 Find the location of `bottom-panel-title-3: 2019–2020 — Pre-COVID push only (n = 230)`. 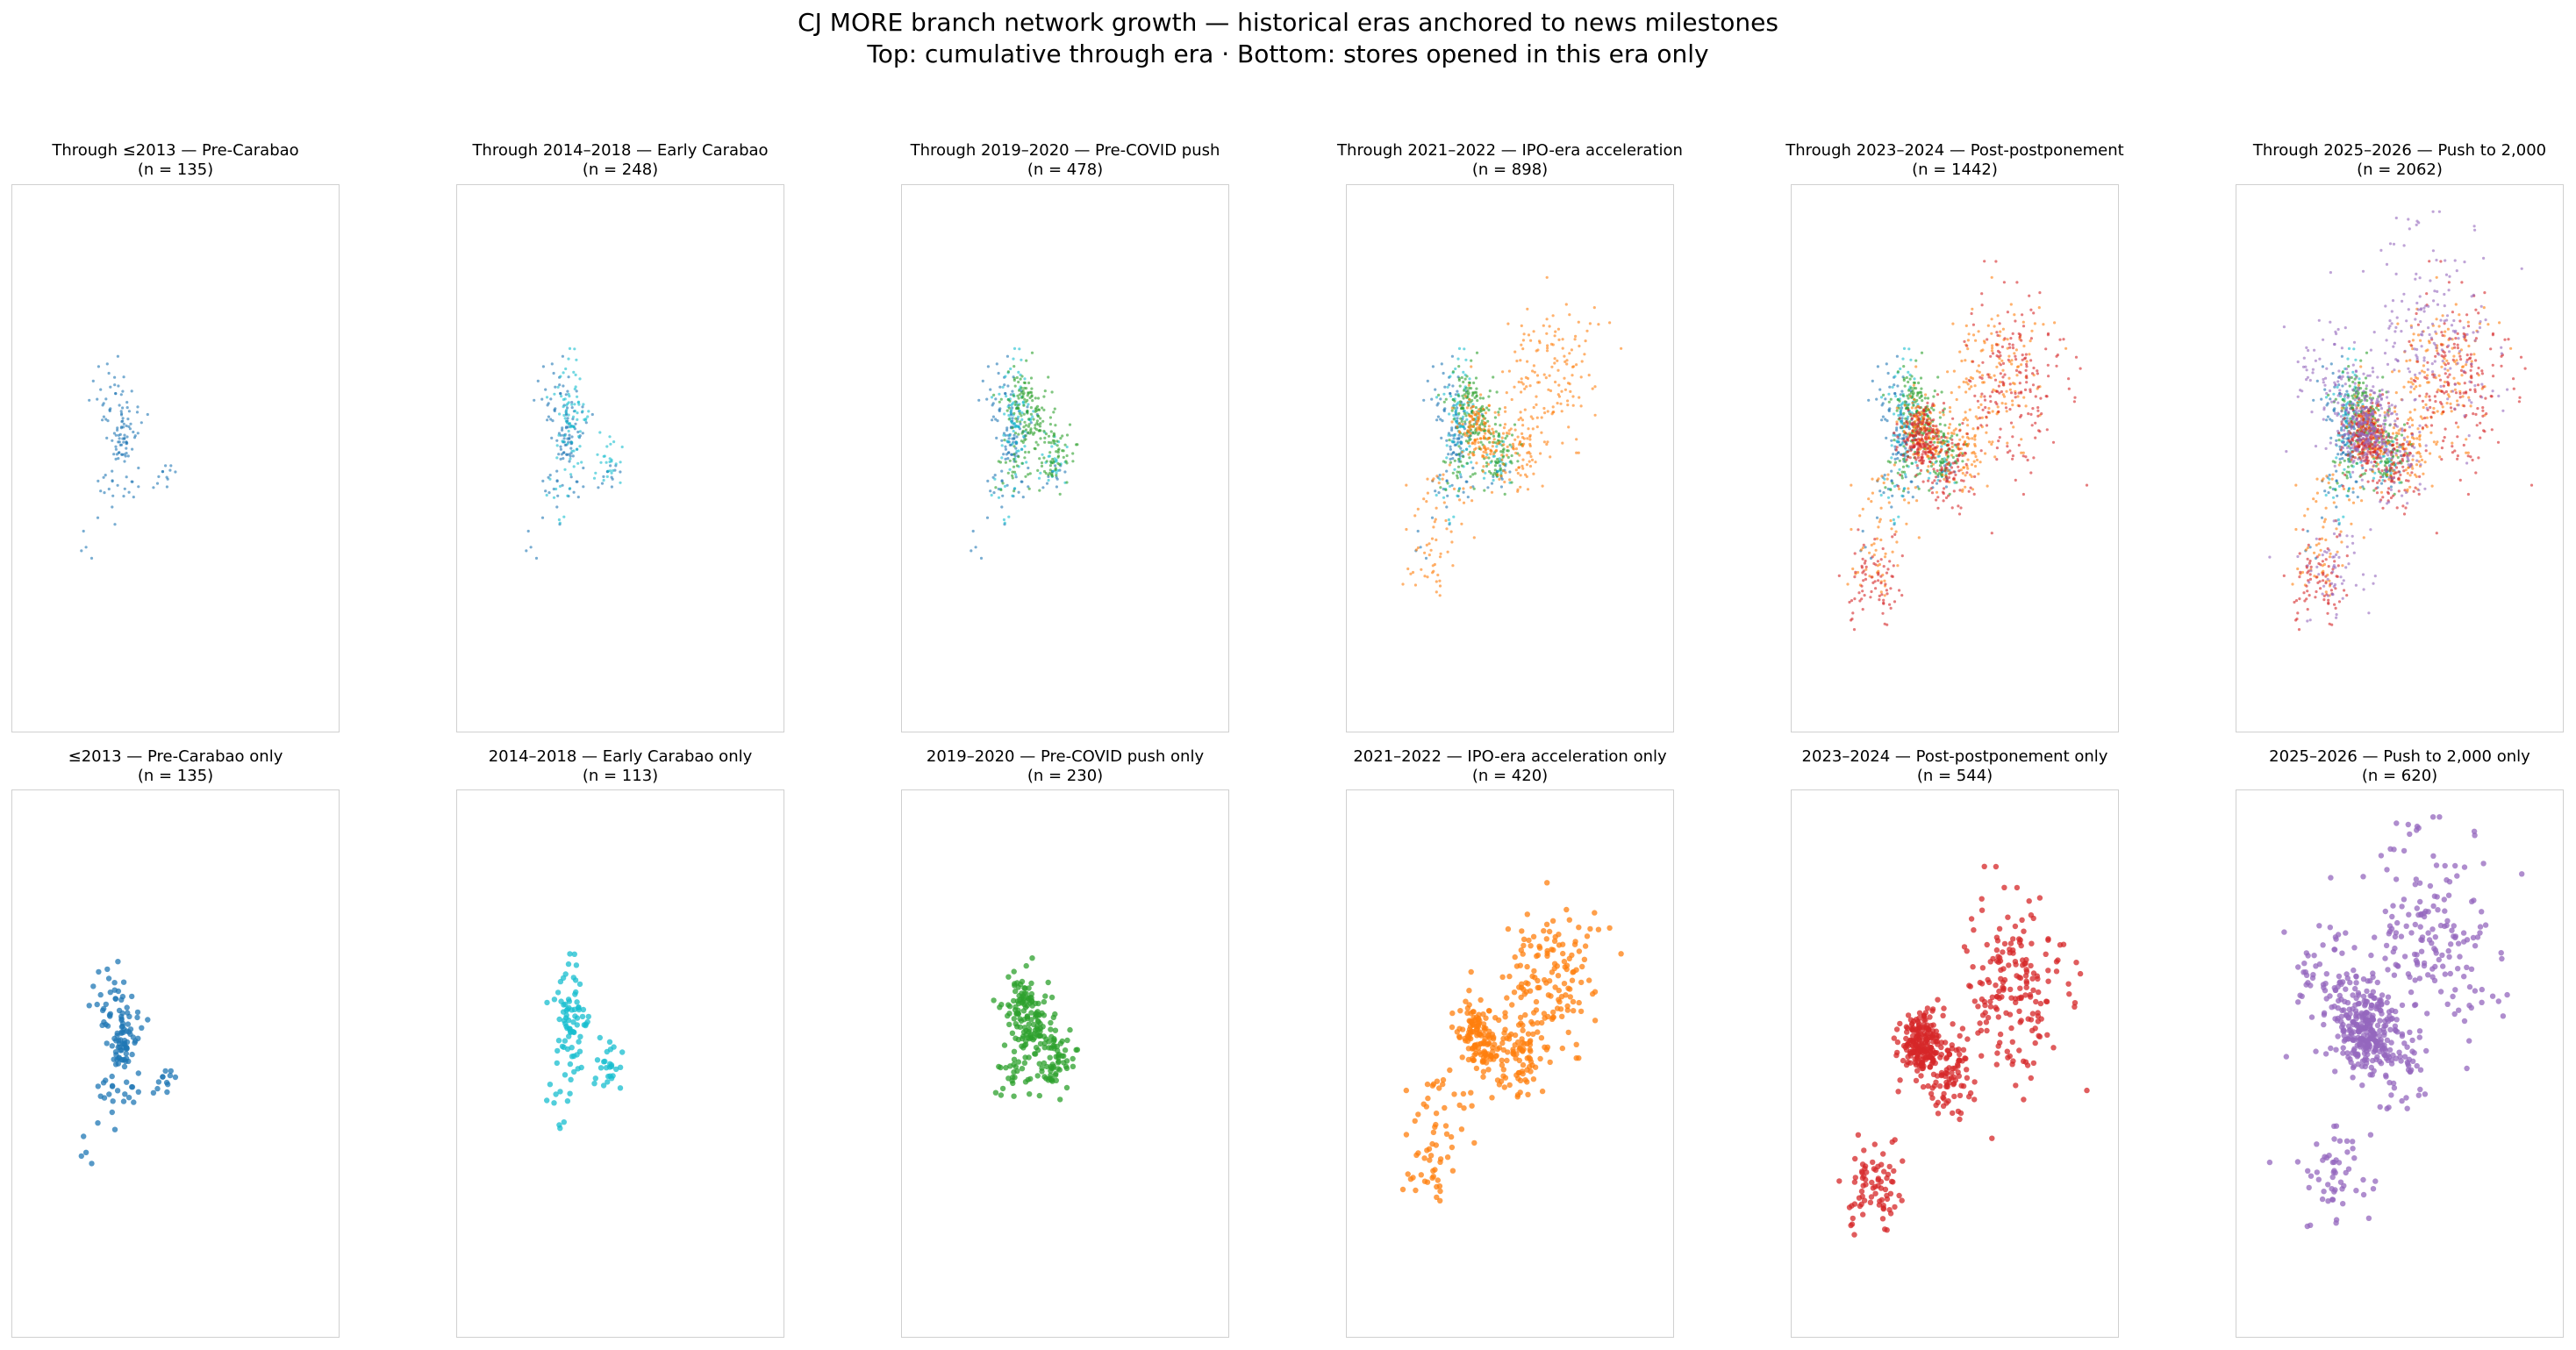

bottom-panel-title-3: 2019–2020 — Pre-COVID push only (n = 230) is located at coordinates (1065, 766).